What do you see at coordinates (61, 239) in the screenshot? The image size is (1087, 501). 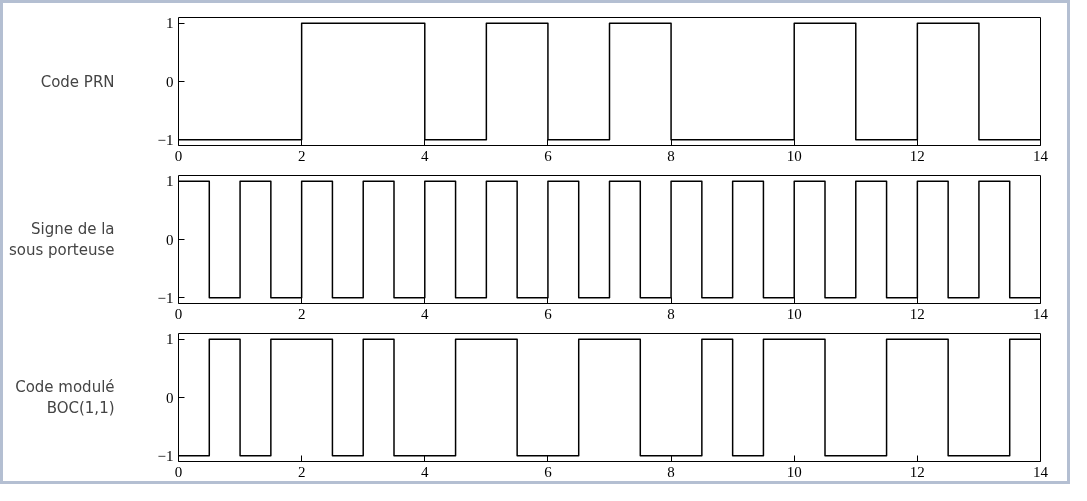 I see `y-axis-title: Signe de la sous porteuse` at bounding box center [61, 239].